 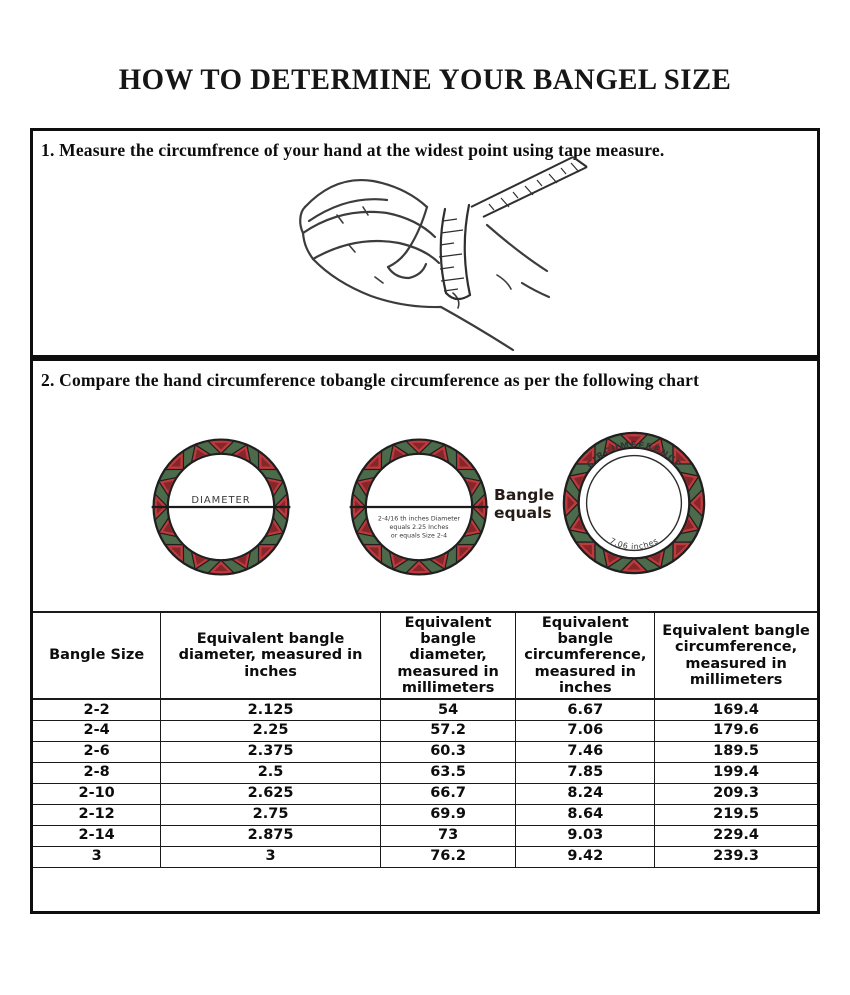 I want to click on table-cell: 2-2, so click(x=97, y=709).